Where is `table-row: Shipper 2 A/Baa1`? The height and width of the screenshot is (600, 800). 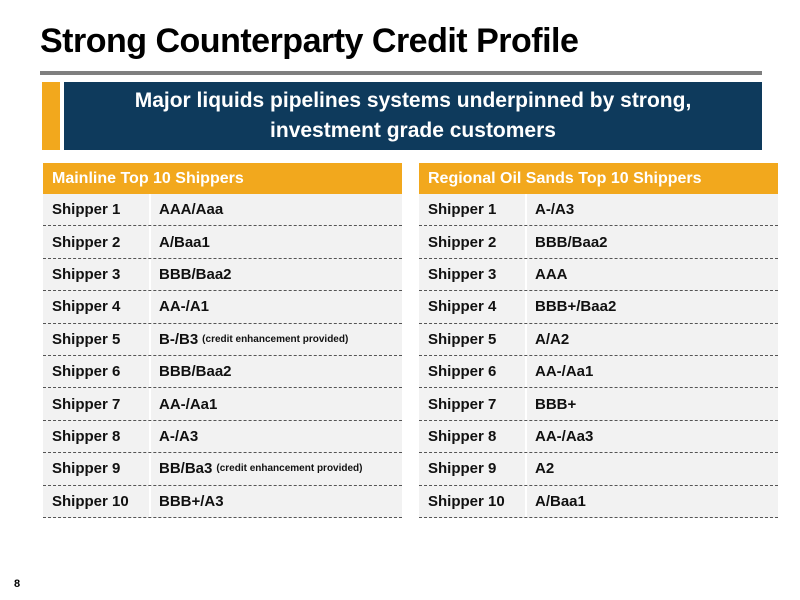 table-row: Shipper 2 A/Baa1 is located at coordinates (222, 242).